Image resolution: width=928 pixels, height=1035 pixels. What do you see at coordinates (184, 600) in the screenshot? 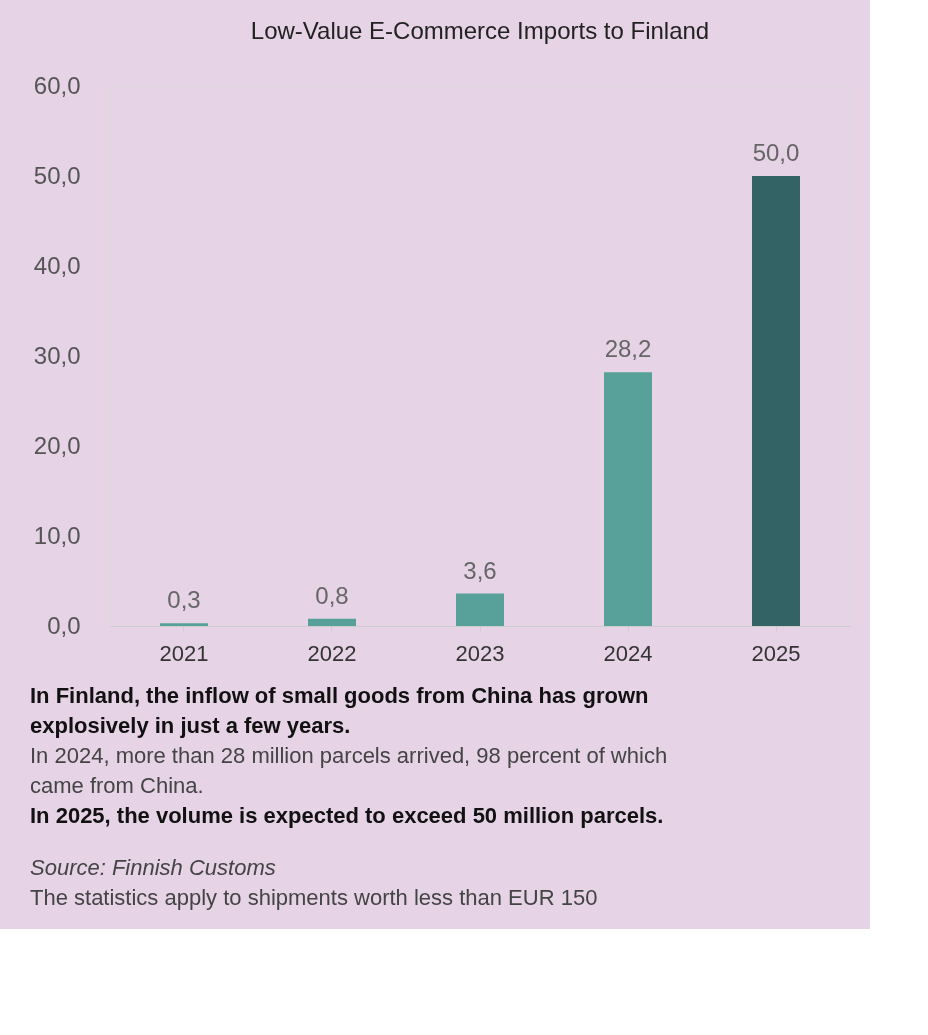
I see `data-label: 0,3` at bounding box center [184, 600].